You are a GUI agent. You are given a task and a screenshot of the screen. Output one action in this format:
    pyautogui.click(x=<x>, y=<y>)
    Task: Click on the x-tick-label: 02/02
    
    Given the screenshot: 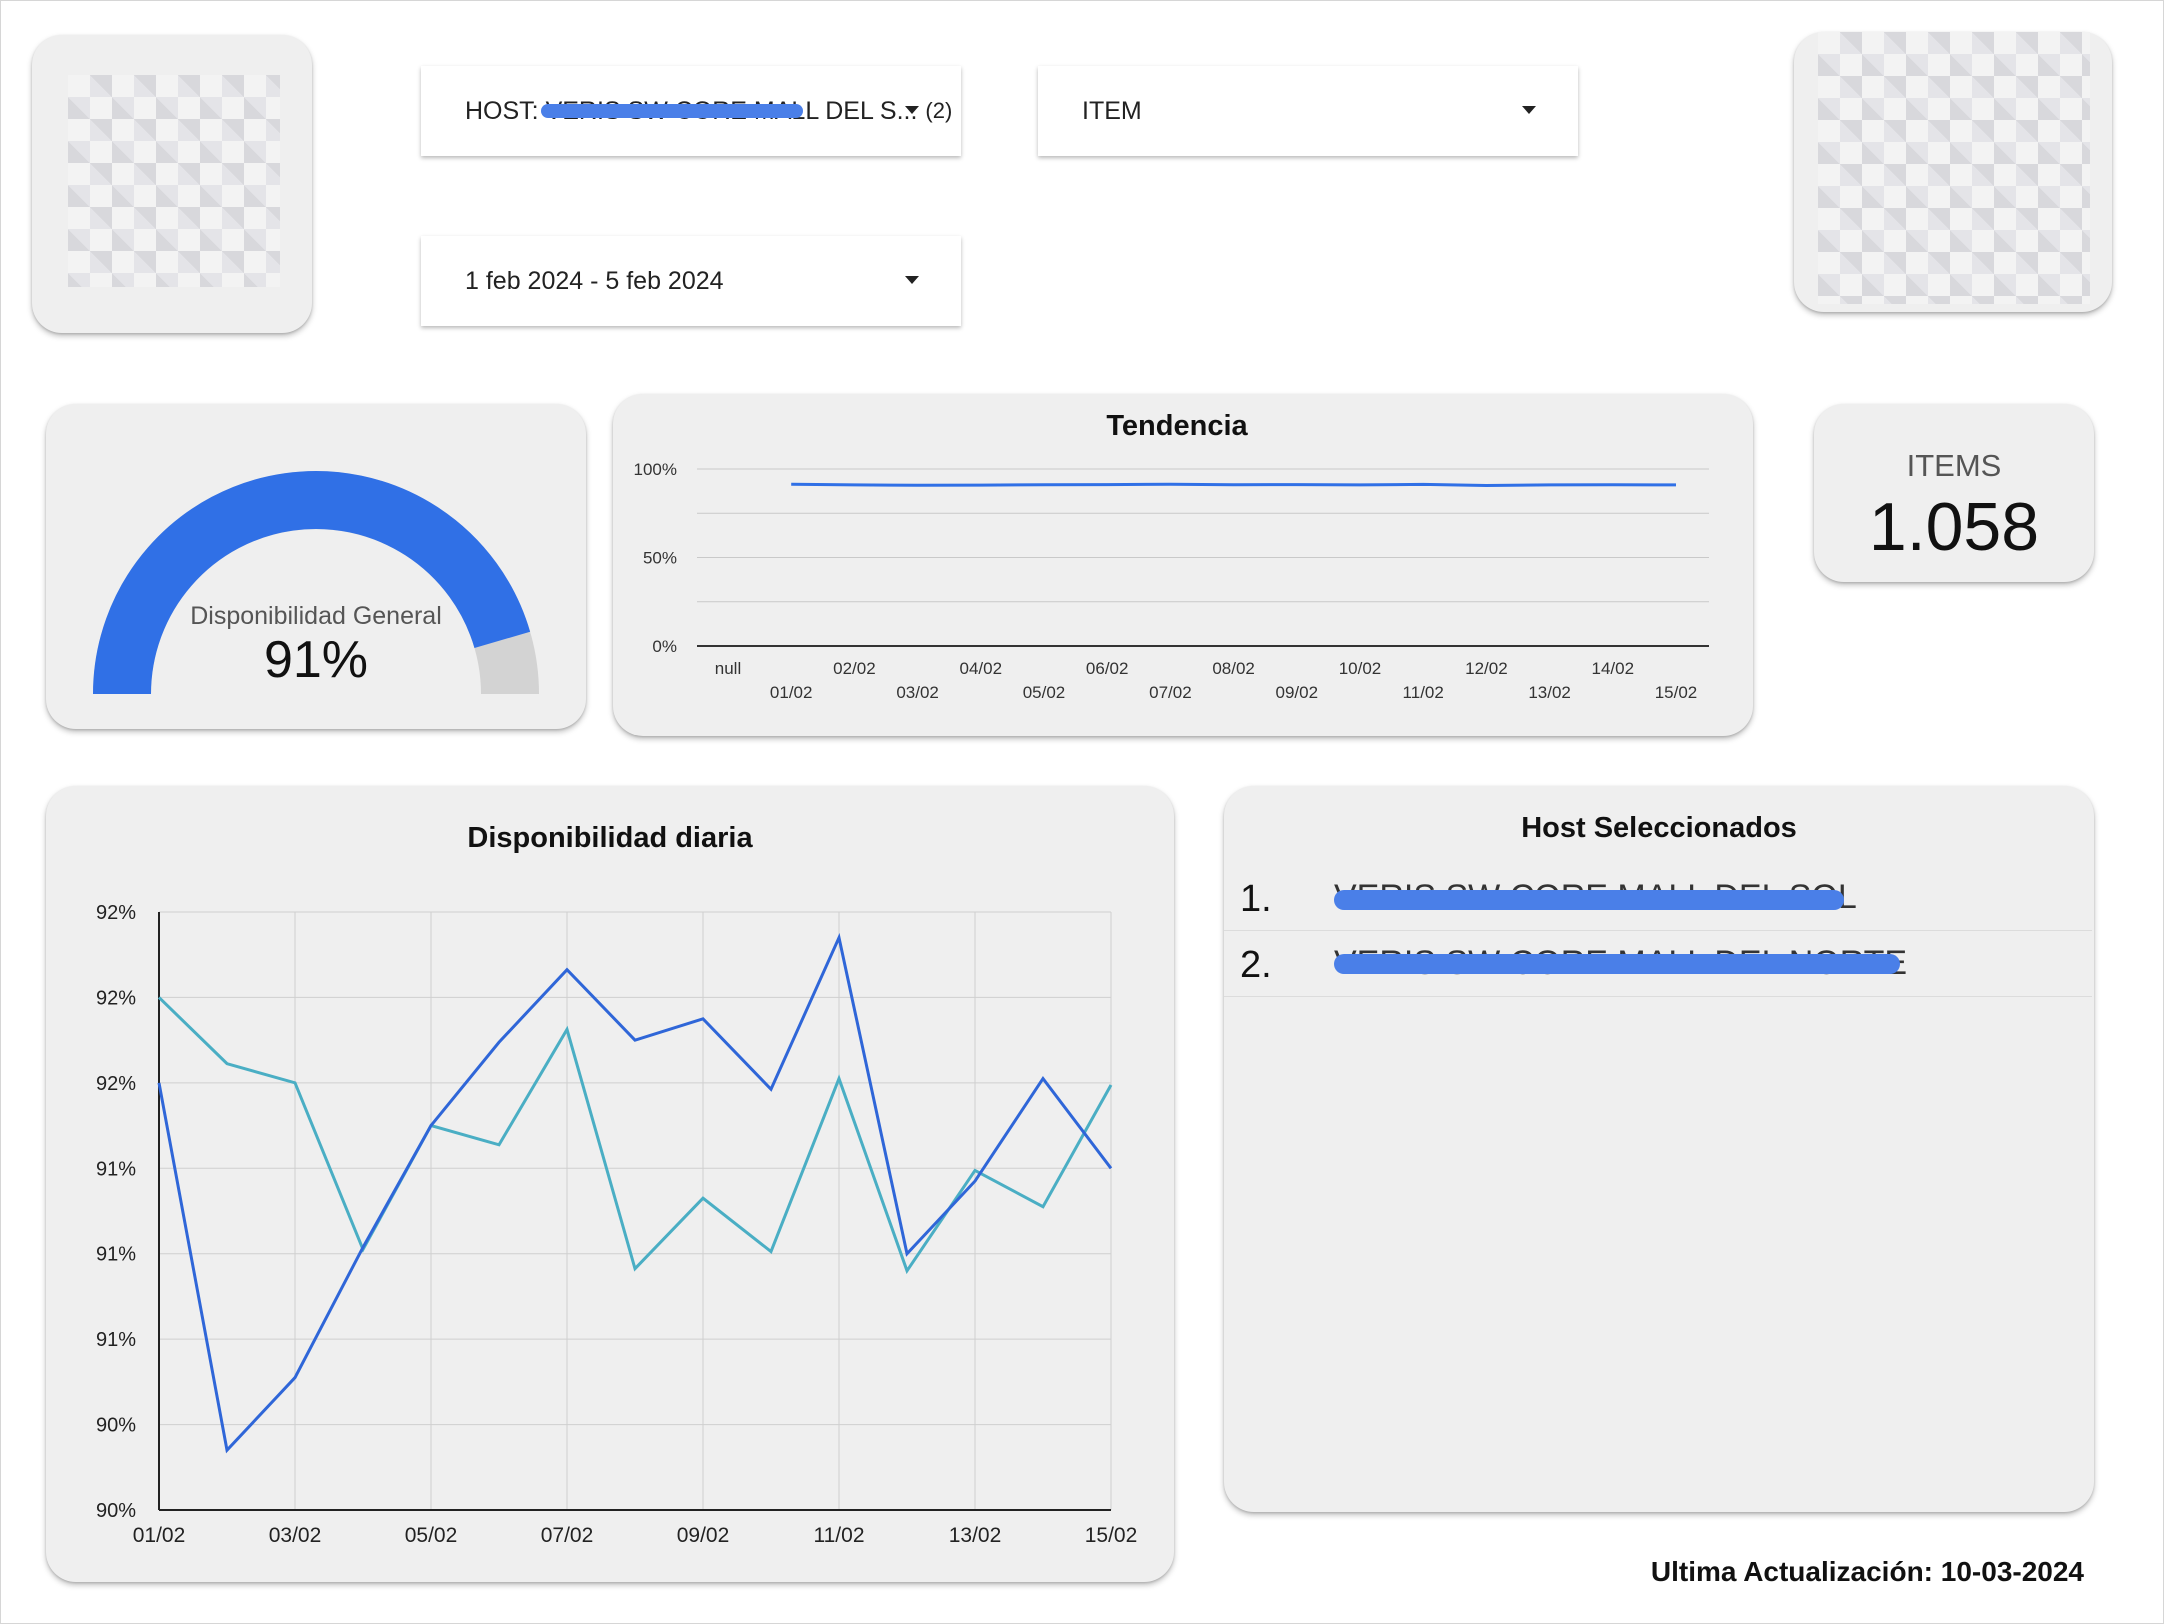 What is the action you would take?
    pyautogui.click(x=854, y=668)
    